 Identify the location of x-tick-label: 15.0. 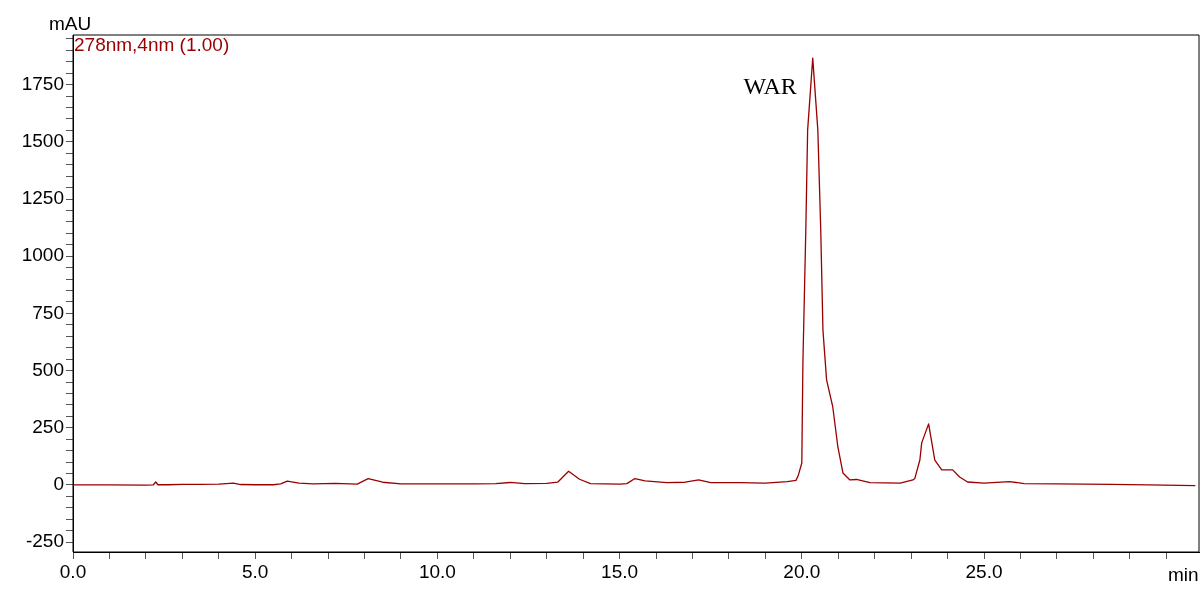
(620, 571).